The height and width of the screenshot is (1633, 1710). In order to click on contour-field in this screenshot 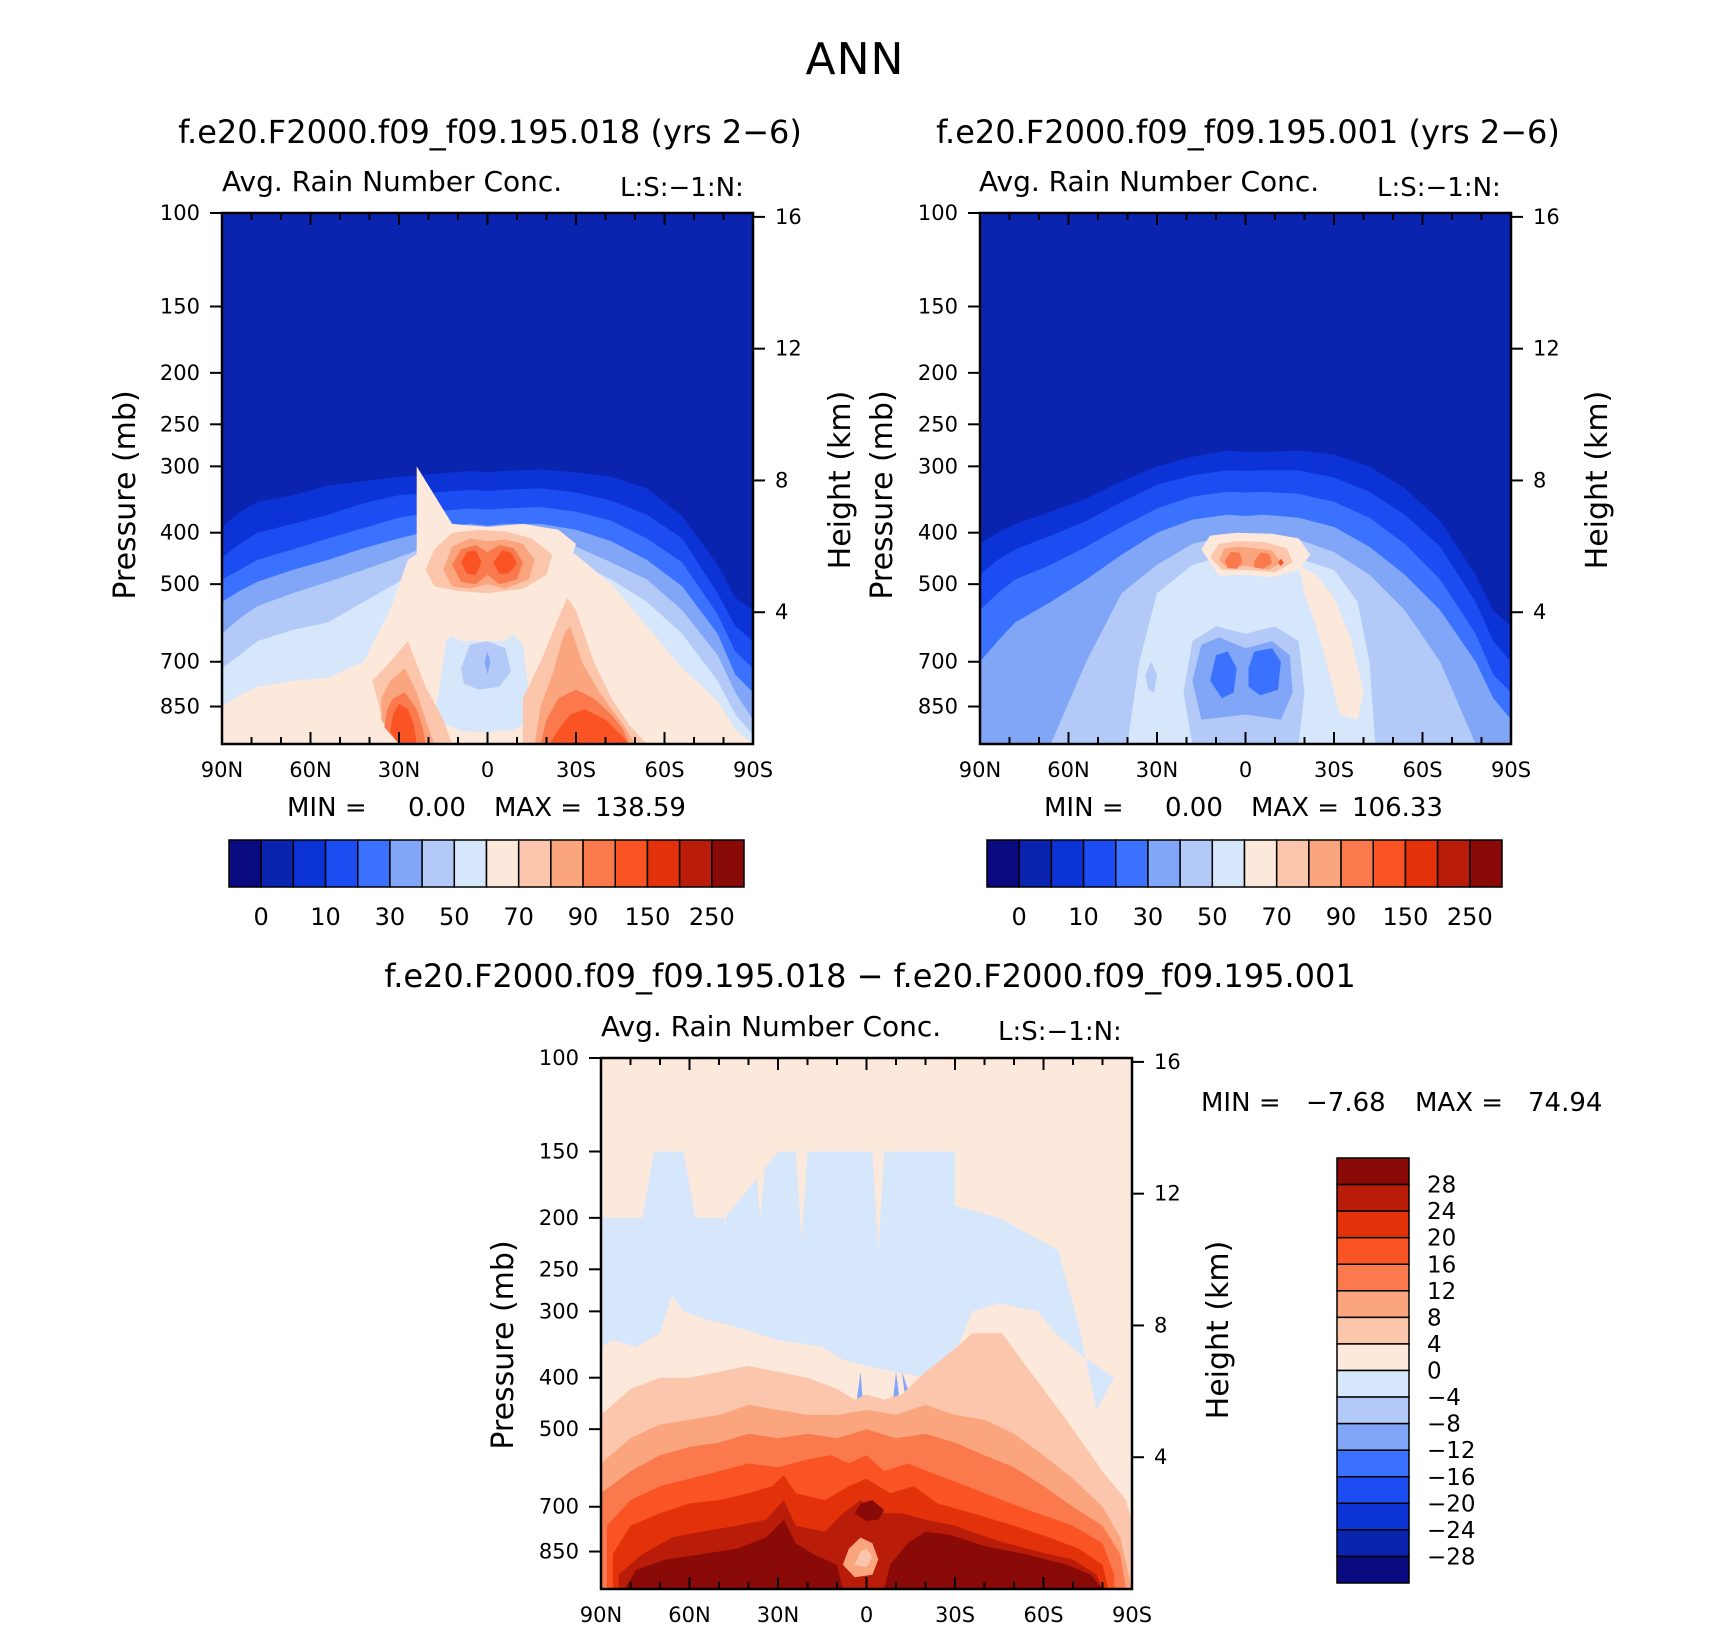, I will do `click(1245, 478)`.